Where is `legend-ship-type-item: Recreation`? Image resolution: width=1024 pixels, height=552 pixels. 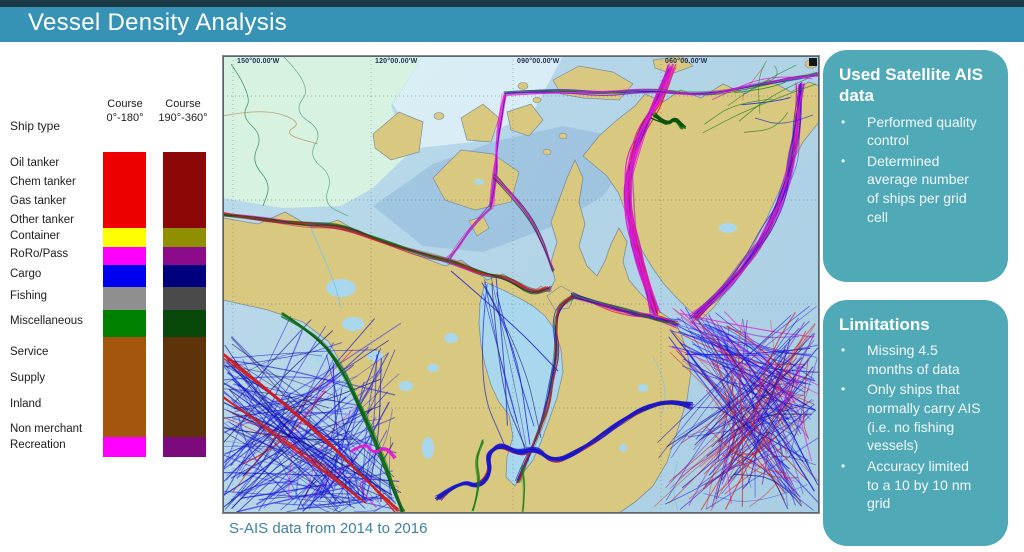
legend-ship-type-item: Recreation is located at coordinates (38, 445).